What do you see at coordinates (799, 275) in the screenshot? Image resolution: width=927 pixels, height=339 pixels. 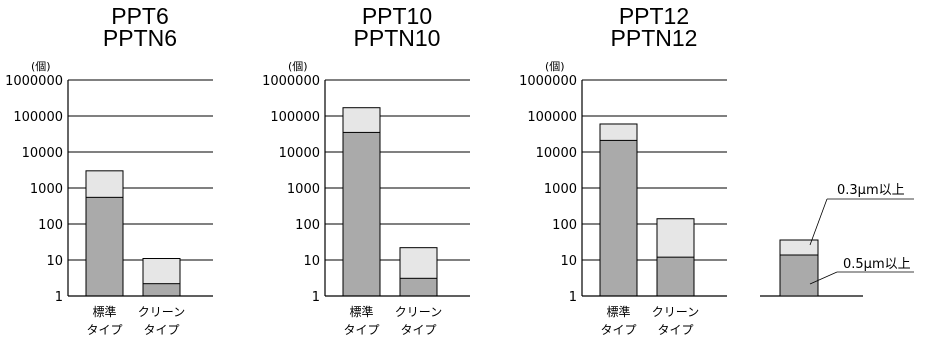 I see `legend-lower-swatch` at bounding box center [799, 275].